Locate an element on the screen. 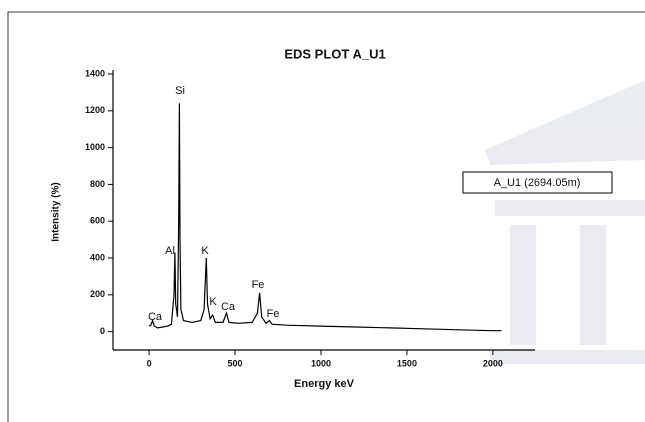  x-tick-label: 500 is located at coordinates (235, 363).